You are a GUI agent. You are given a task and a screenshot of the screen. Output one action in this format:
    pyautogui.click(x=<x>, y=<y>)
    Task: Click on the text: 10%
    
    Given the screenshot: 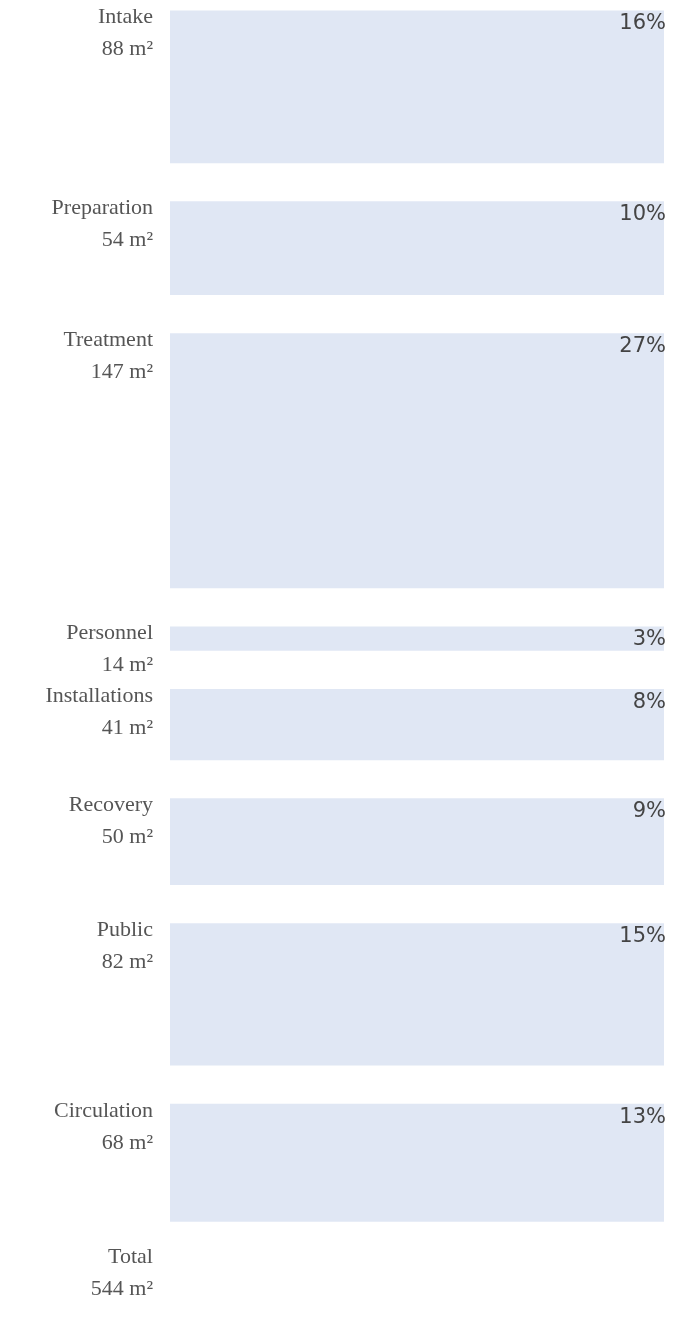 What is the action you would take?
    pyautogui.click(x=642, y=213)
    